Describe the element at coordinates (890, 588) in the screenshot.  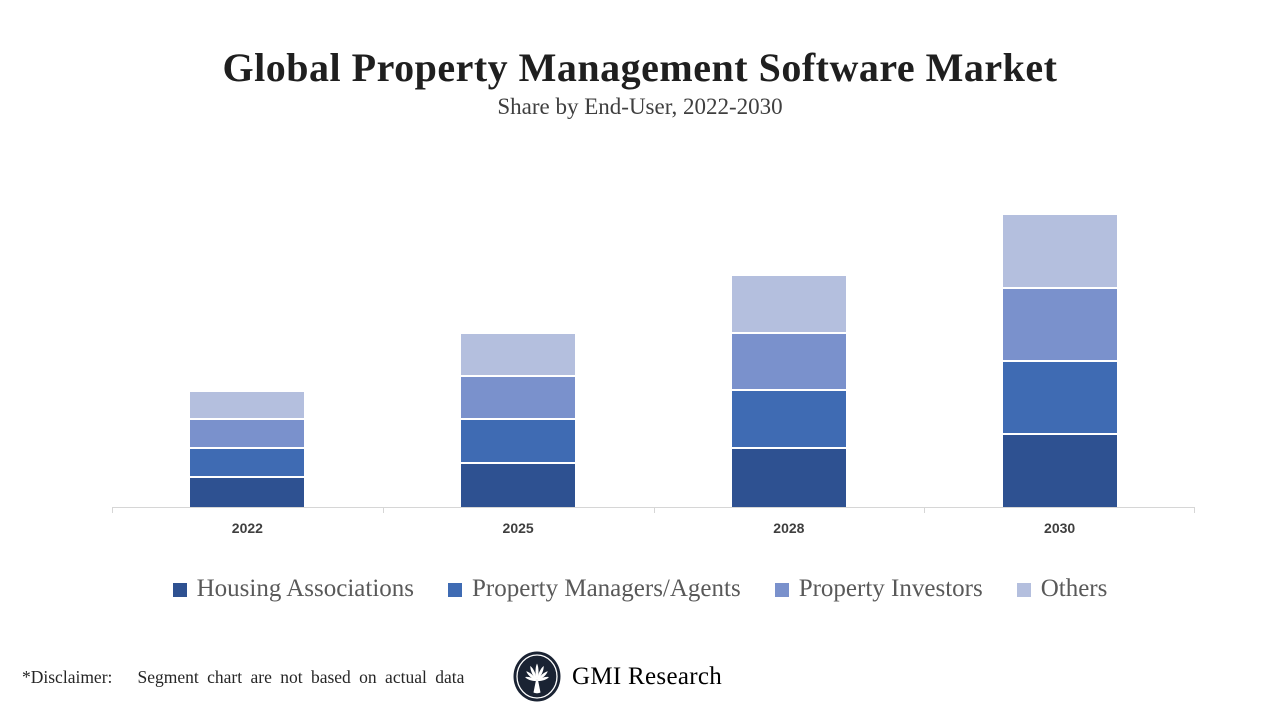
I see `legend-label: Property Investors` at that location.